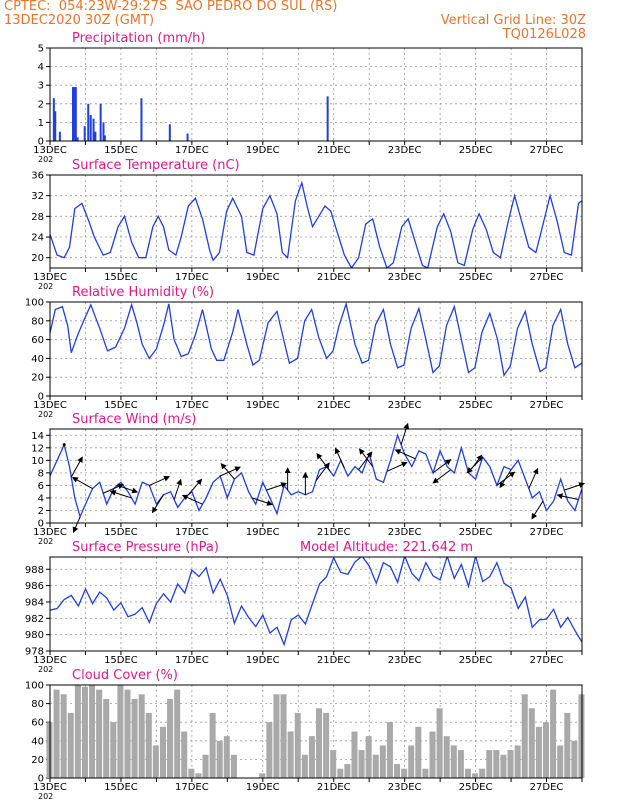 The image size is (618, 800). Describe the element at coordinates (37, 436) in the screenshot. I see `y-tick-label: 14` at that location.